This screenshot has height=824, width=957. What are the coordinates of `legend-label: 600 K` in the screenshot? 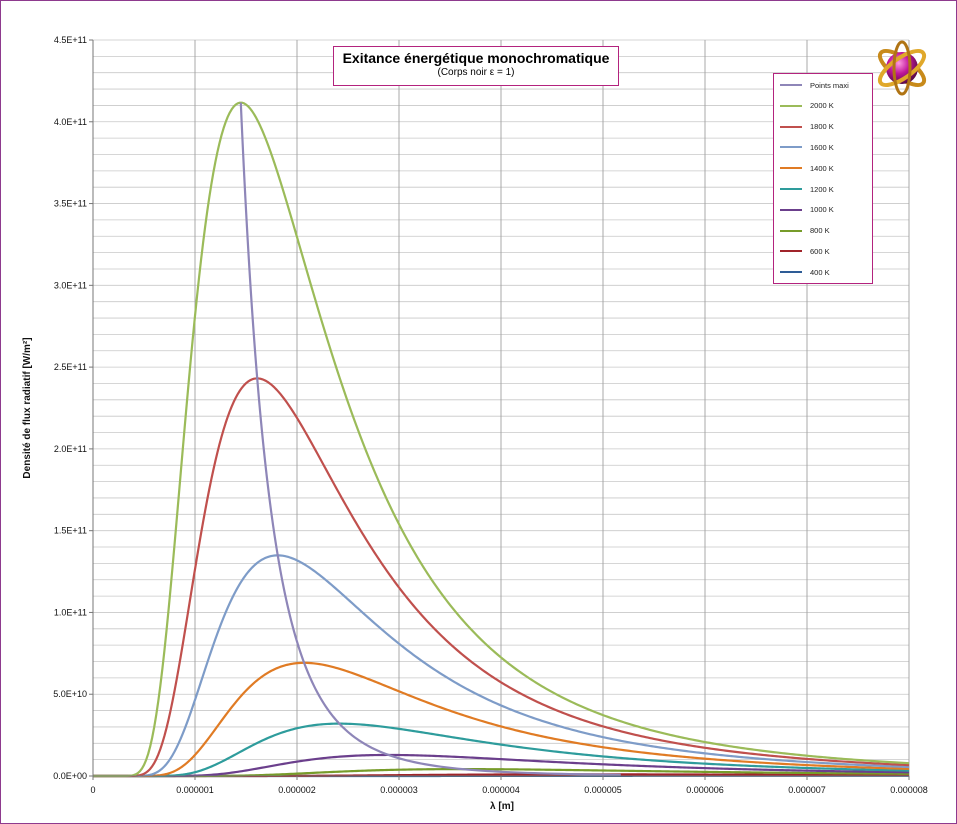 It's located at (820, 251).